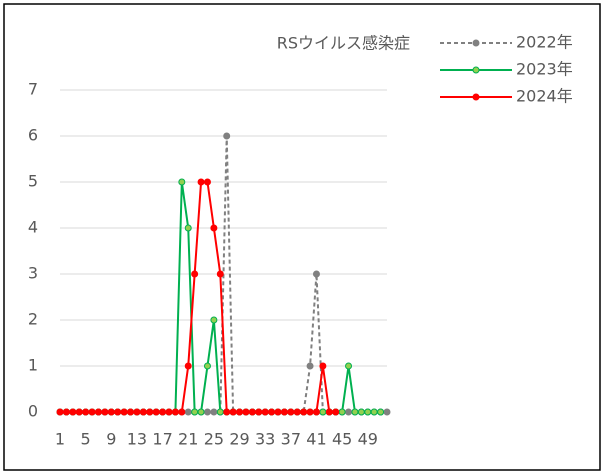  I want to click on x-tick-label: 33, so click(265, 439).